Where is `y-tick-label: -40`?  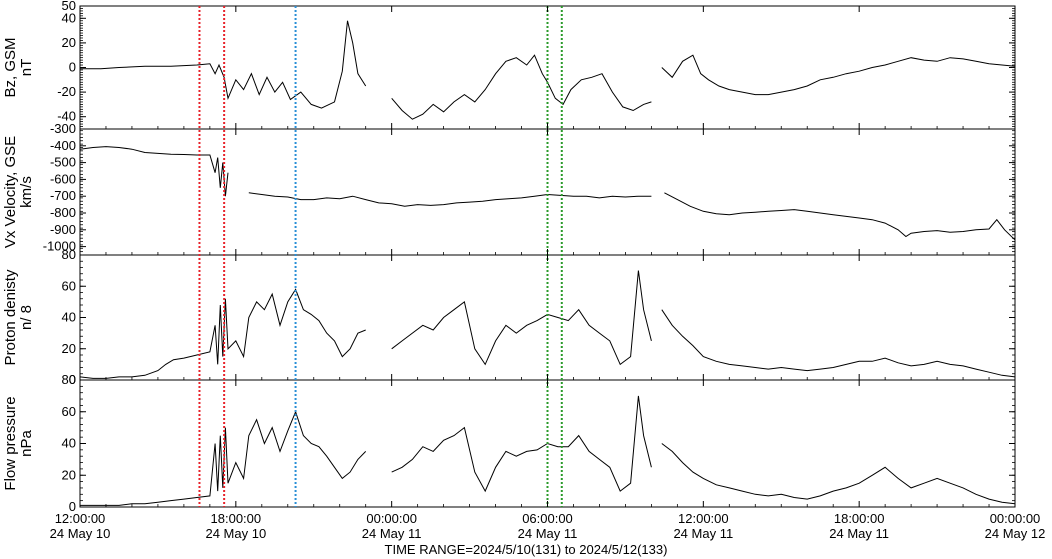
y-tick-label: -40 is located at coordinates (66, 116).